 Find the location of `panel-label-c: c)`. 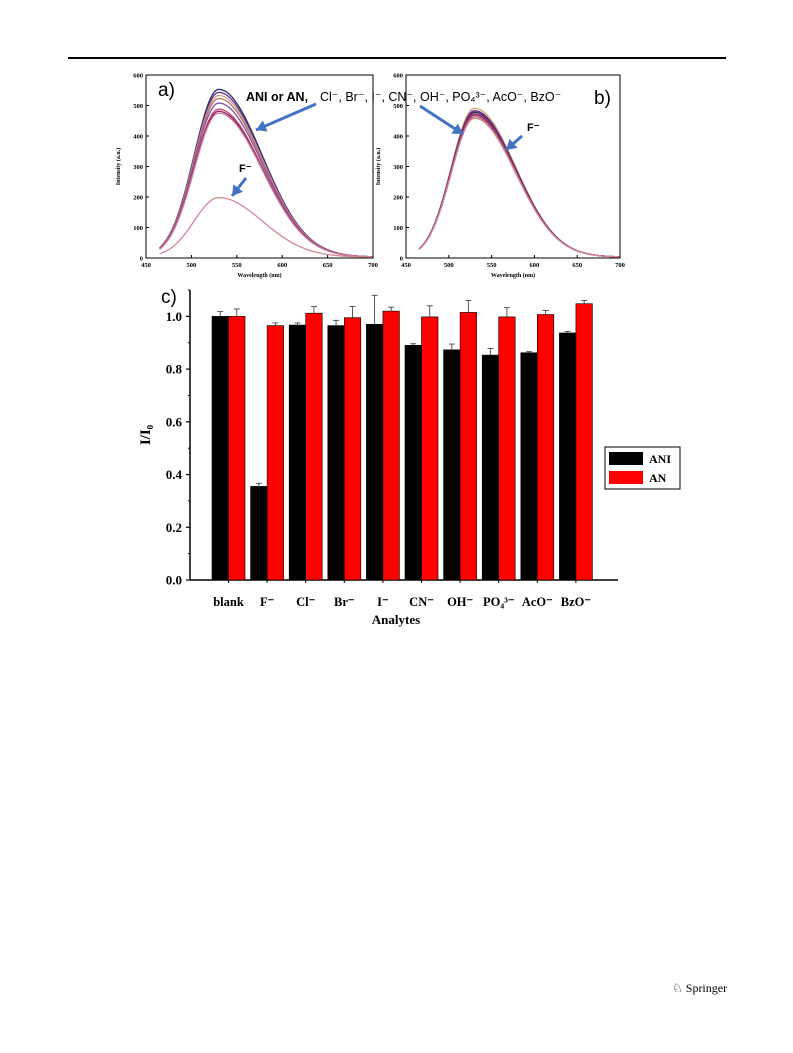

panel-label-c: c) is located at coordinates (169, 297).